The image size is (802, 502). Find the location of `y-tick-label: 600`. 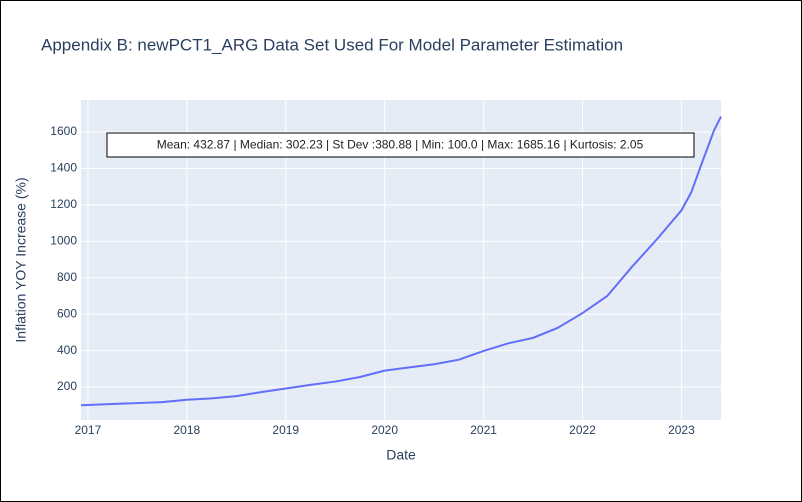

y-tick-label: 600 is located at coordinates (67, 313).